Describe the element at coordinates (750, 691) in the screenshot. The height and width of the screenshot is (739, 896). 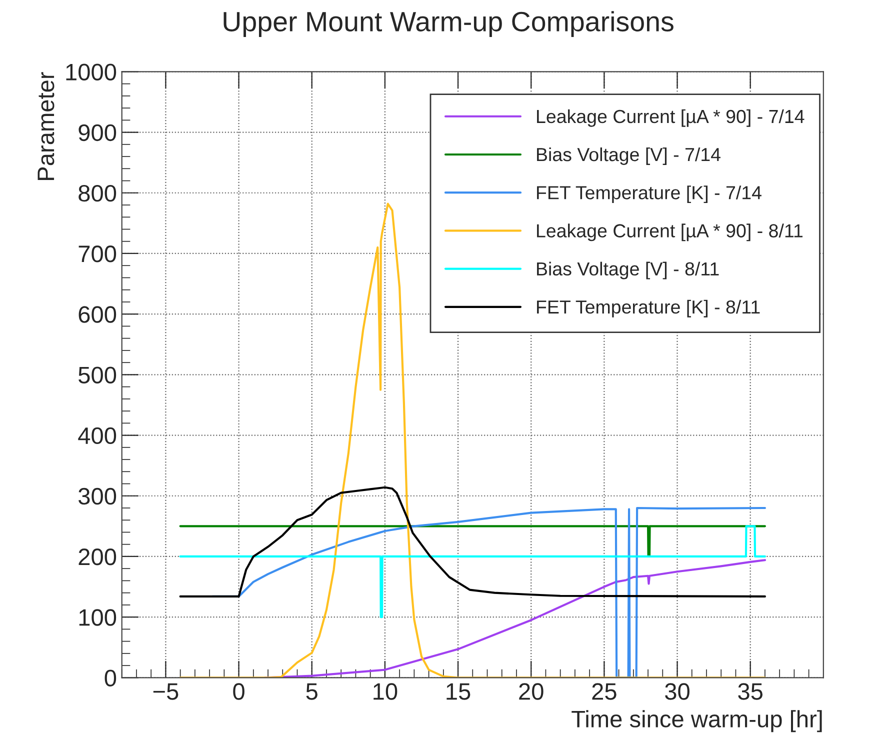
I see `x-tick-label: 35` at that location.